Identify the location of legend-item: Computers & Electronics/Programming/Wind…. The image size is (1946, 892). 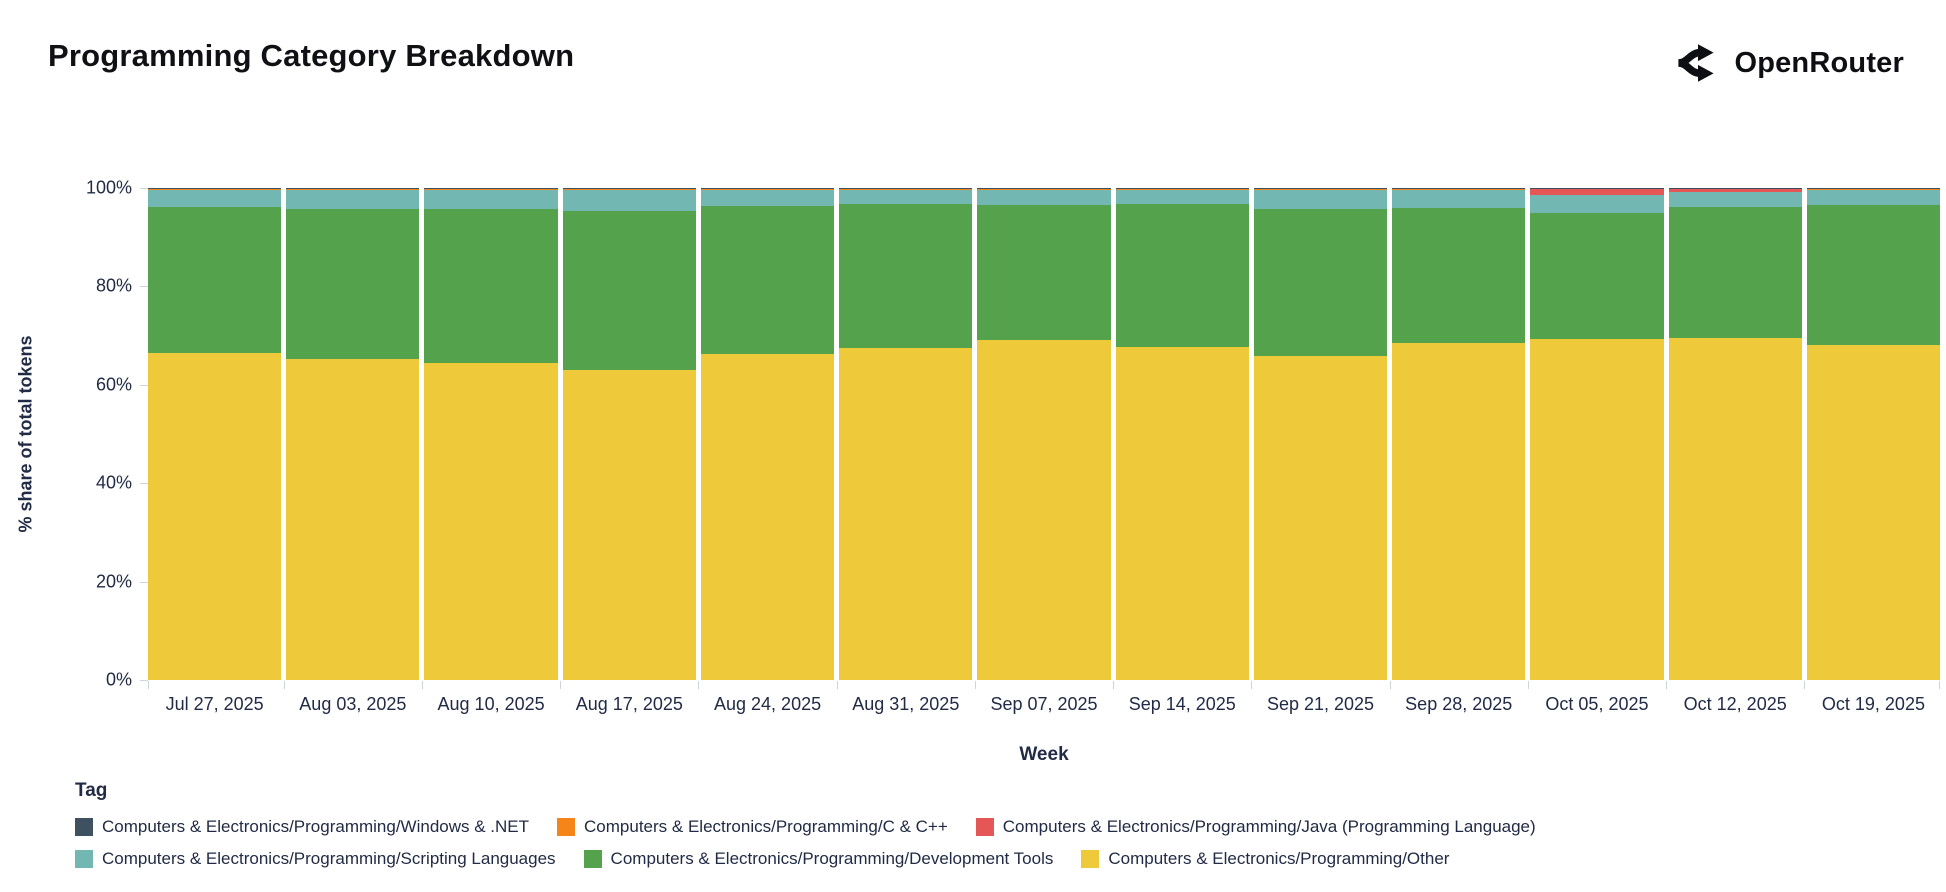
(302, 827).